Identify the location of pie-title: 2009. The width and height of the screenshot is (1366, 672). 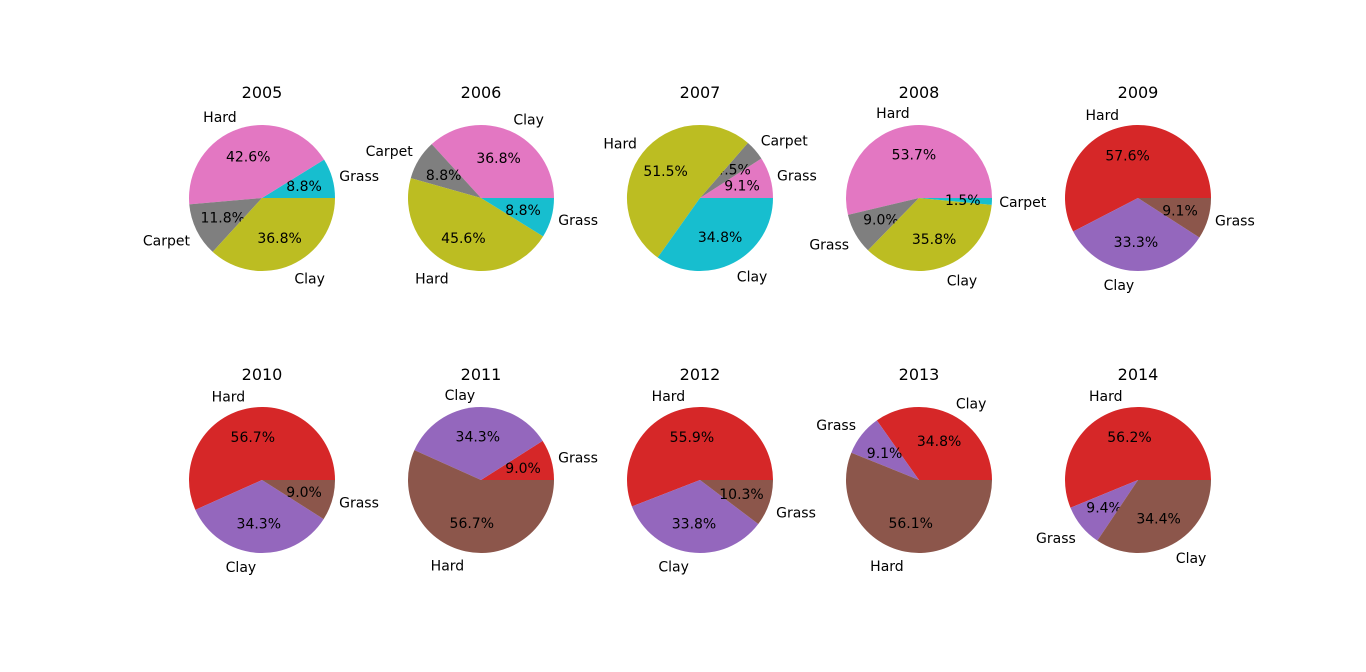
(1138, 92).